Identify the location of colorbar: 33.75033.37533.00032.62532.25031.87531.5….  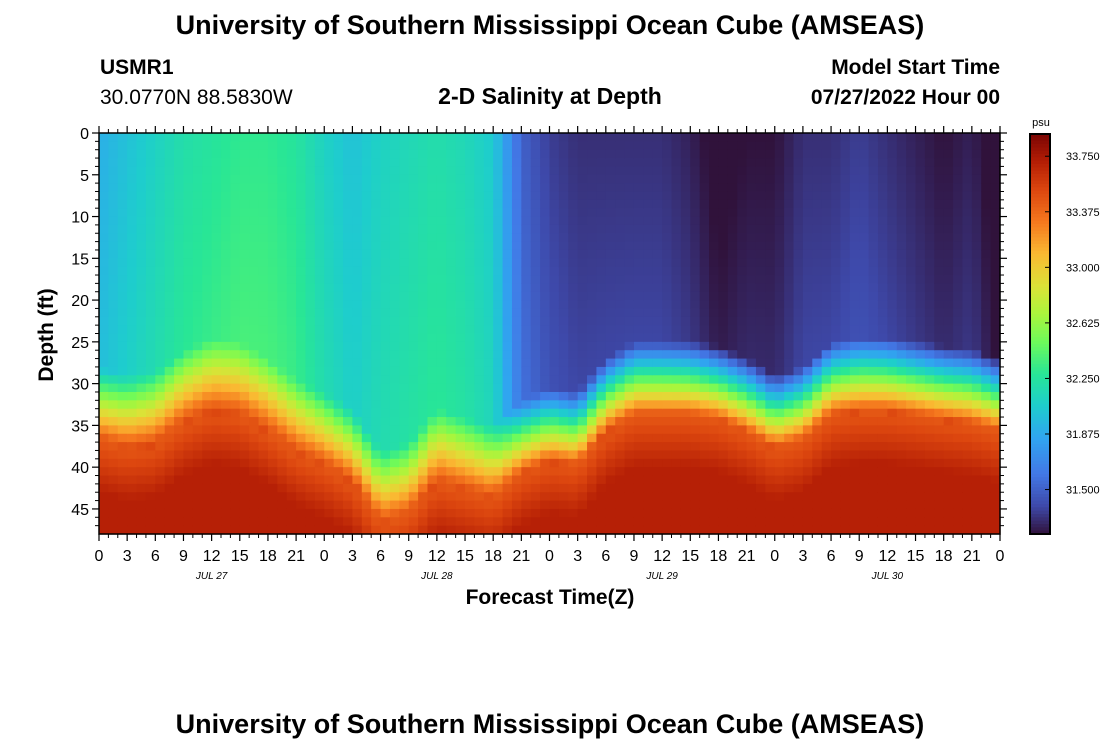
(1064, 334).